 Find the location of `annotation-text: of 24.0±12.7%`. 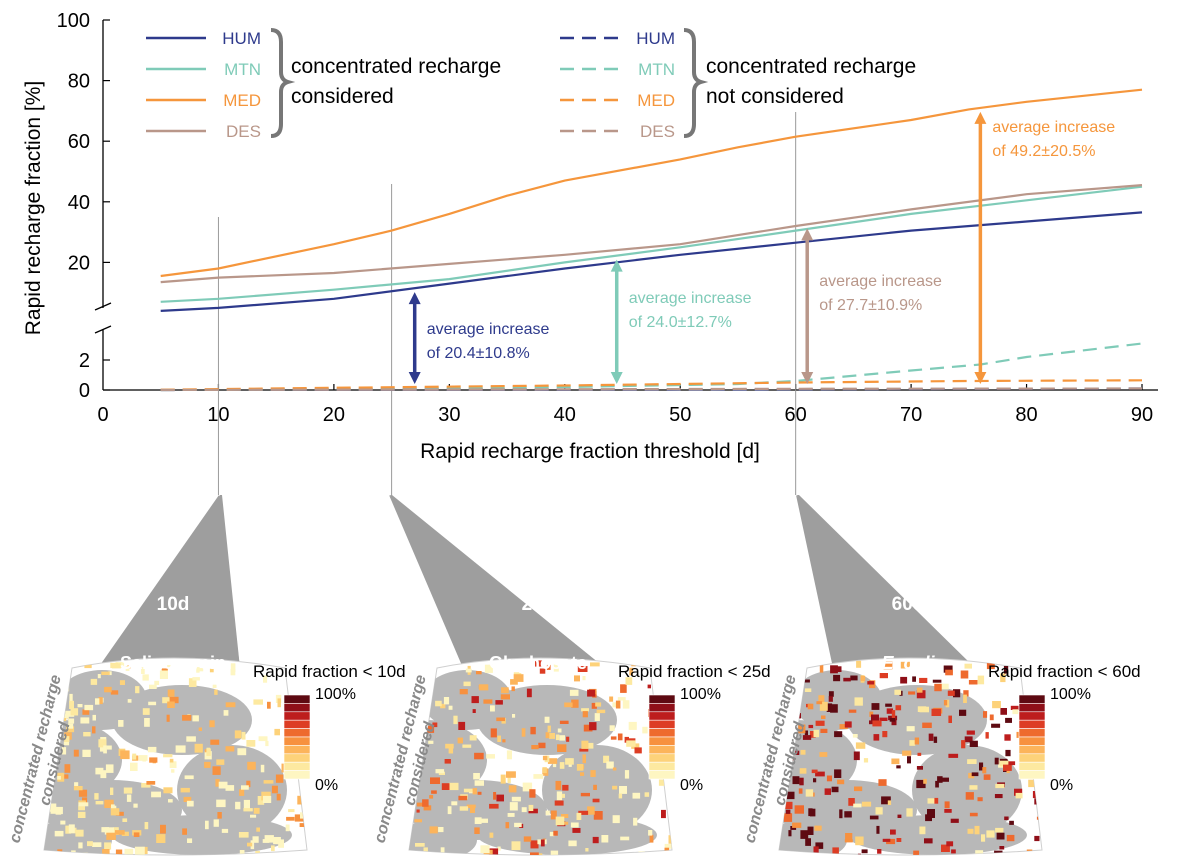

annotation-text: of 24.0±12.7% is located at coordinates (680, 322).